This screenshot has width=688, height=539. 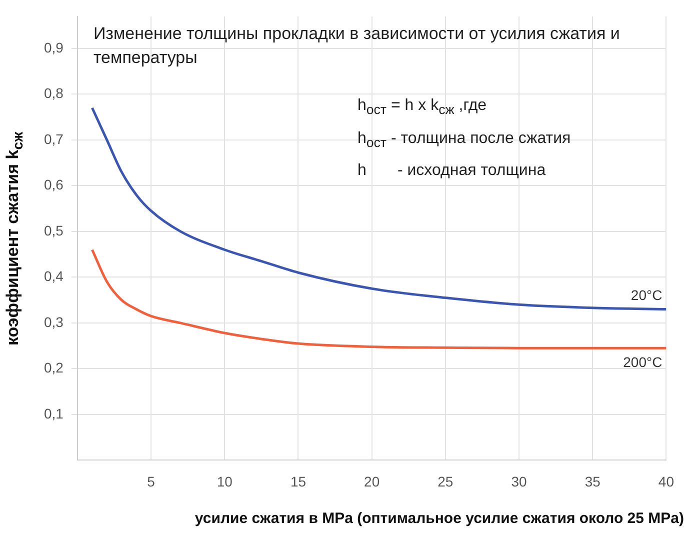 I want to click on x-tick-label: 10, so click(x=224, y=481).